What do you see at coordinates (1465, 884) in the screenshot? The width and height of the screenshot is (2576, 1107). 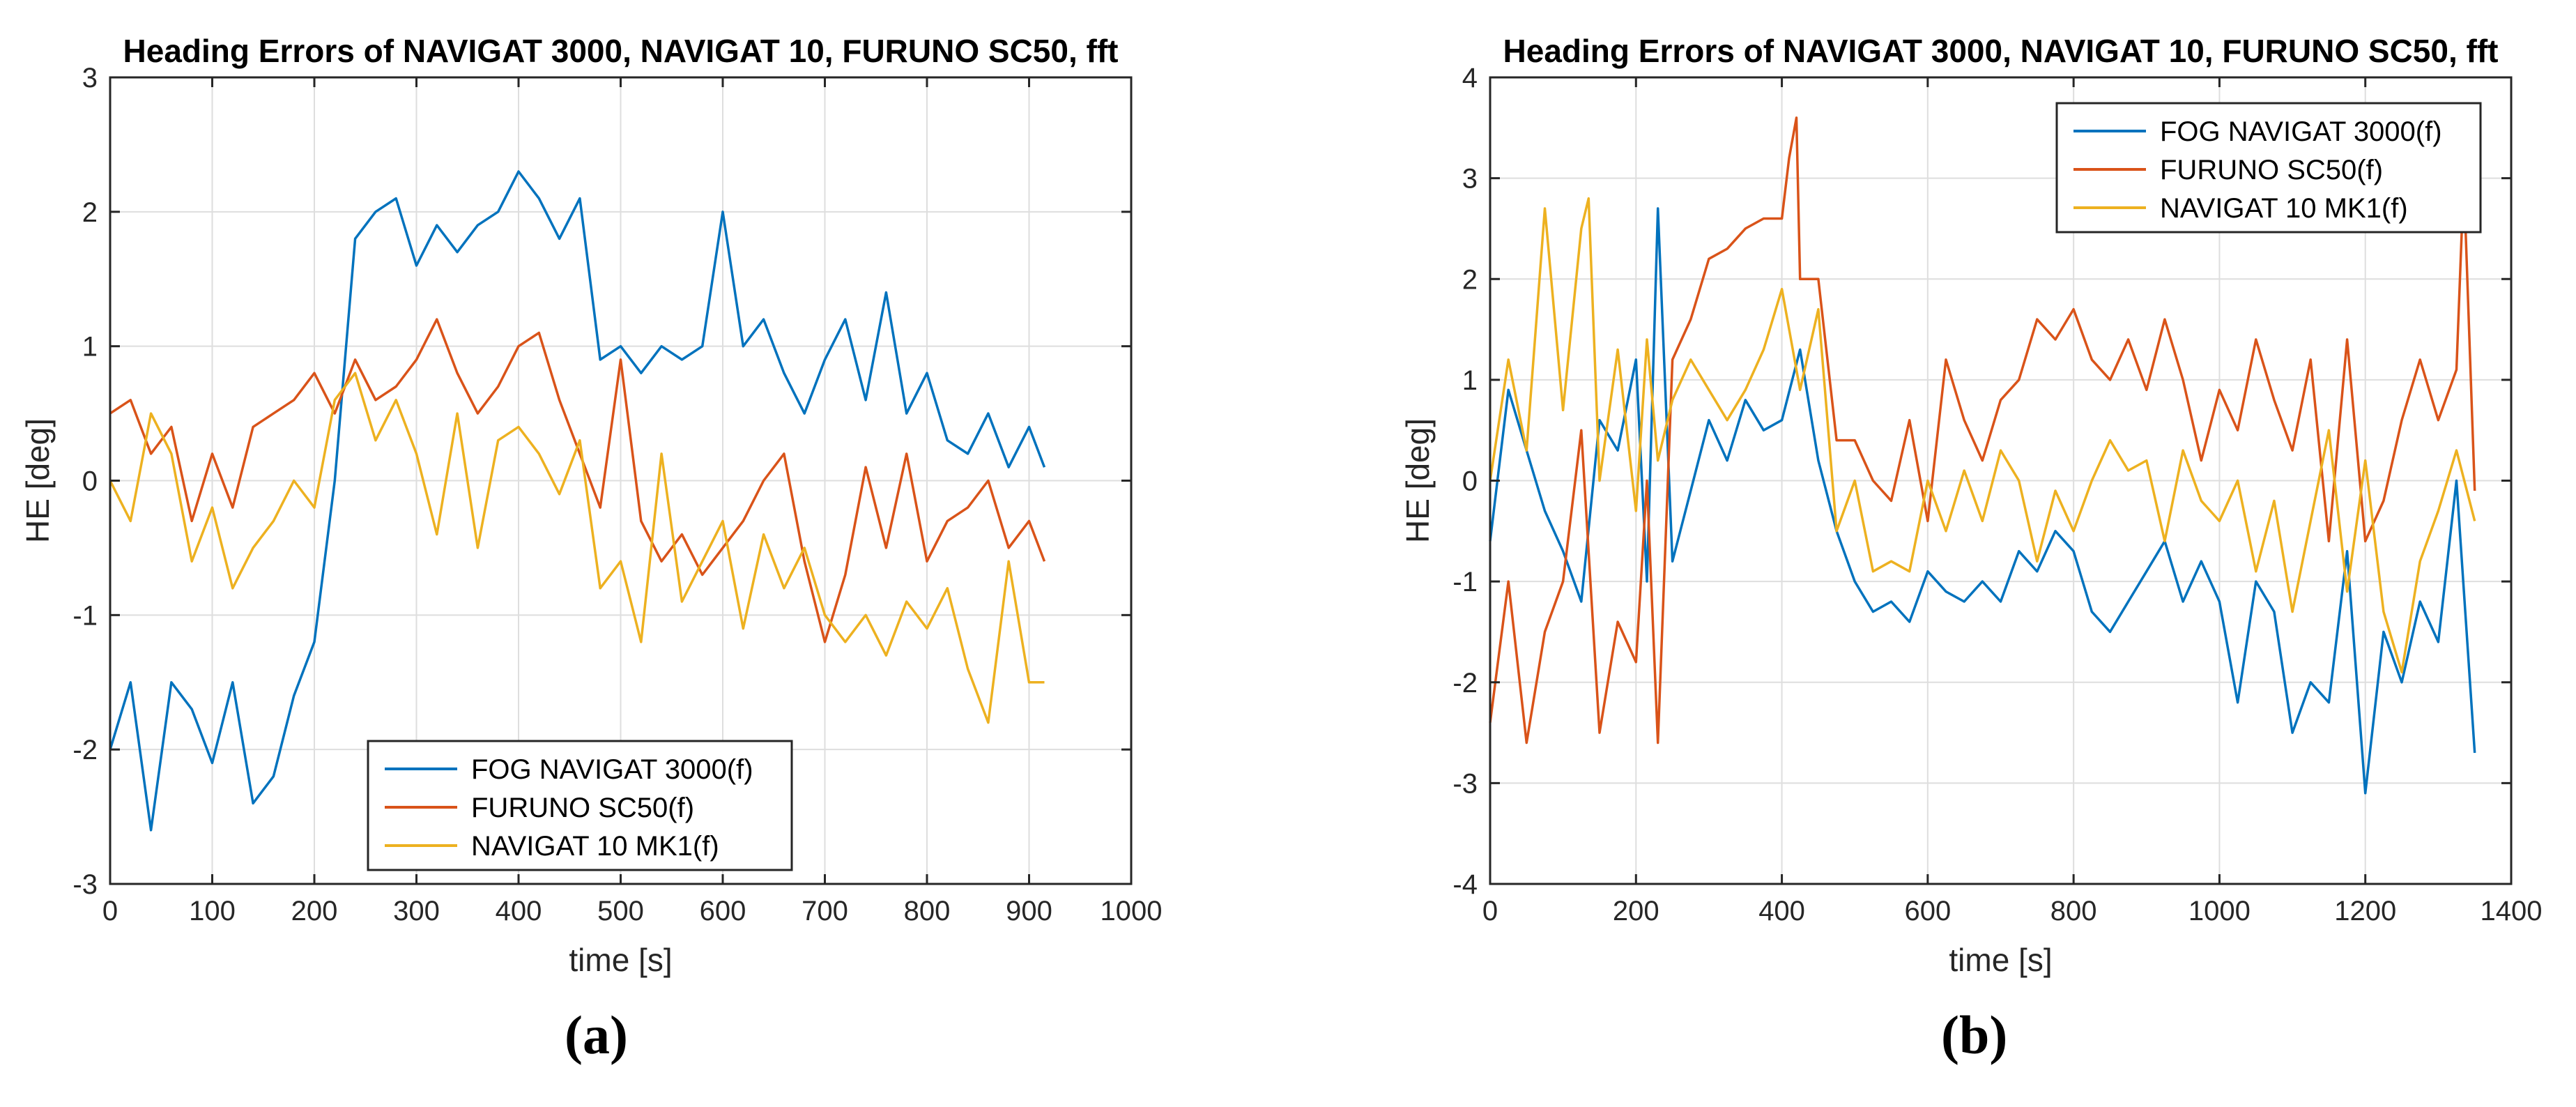 I see `y-tick-label: -4` at bounding box center [1465, 884].